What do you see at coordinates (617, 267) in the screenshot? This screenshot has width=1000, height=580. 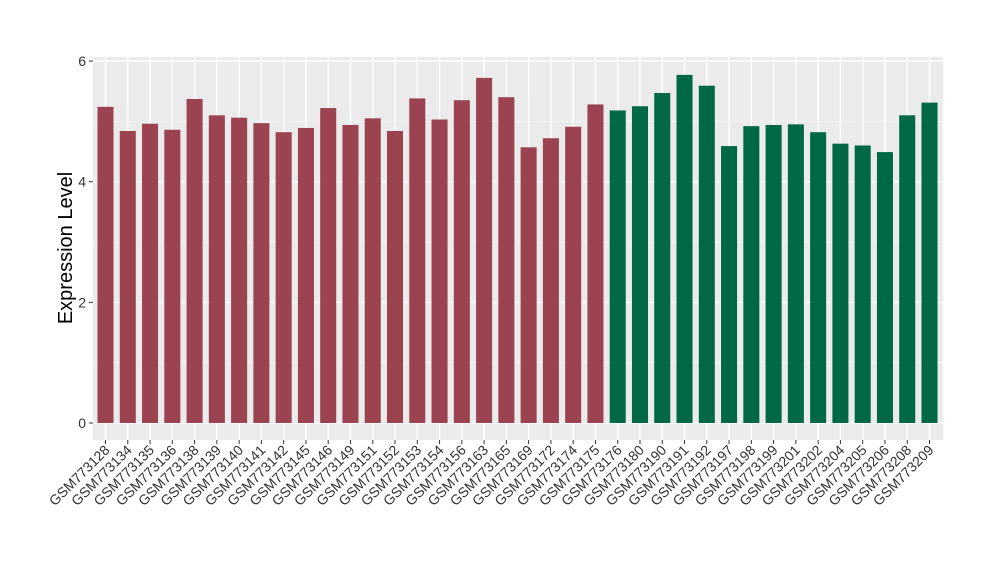 I see `bar-GSM773176` at bounding box center [617, 267].